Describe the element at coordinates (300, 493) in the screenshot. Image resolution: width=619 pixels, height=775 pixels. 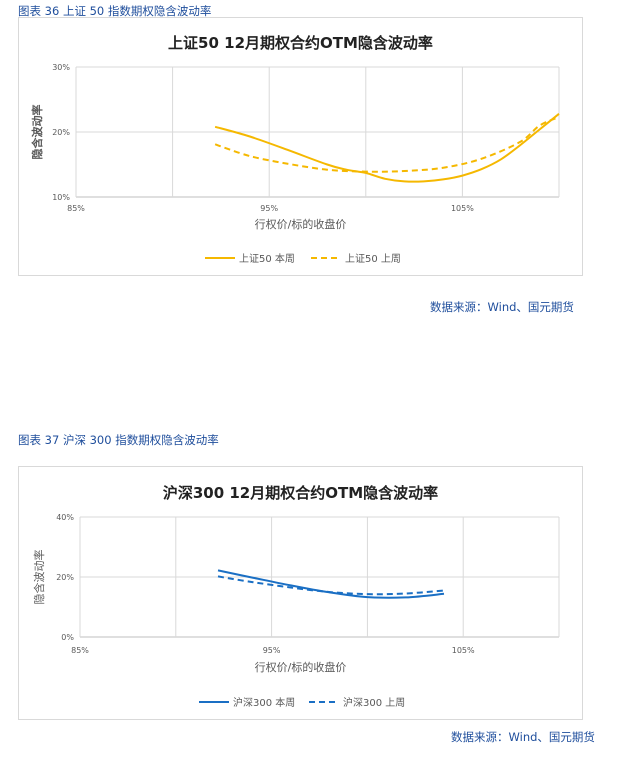
I see `chart-title: 沪深300 12月期权合约OTM隐含波动率` at that location.